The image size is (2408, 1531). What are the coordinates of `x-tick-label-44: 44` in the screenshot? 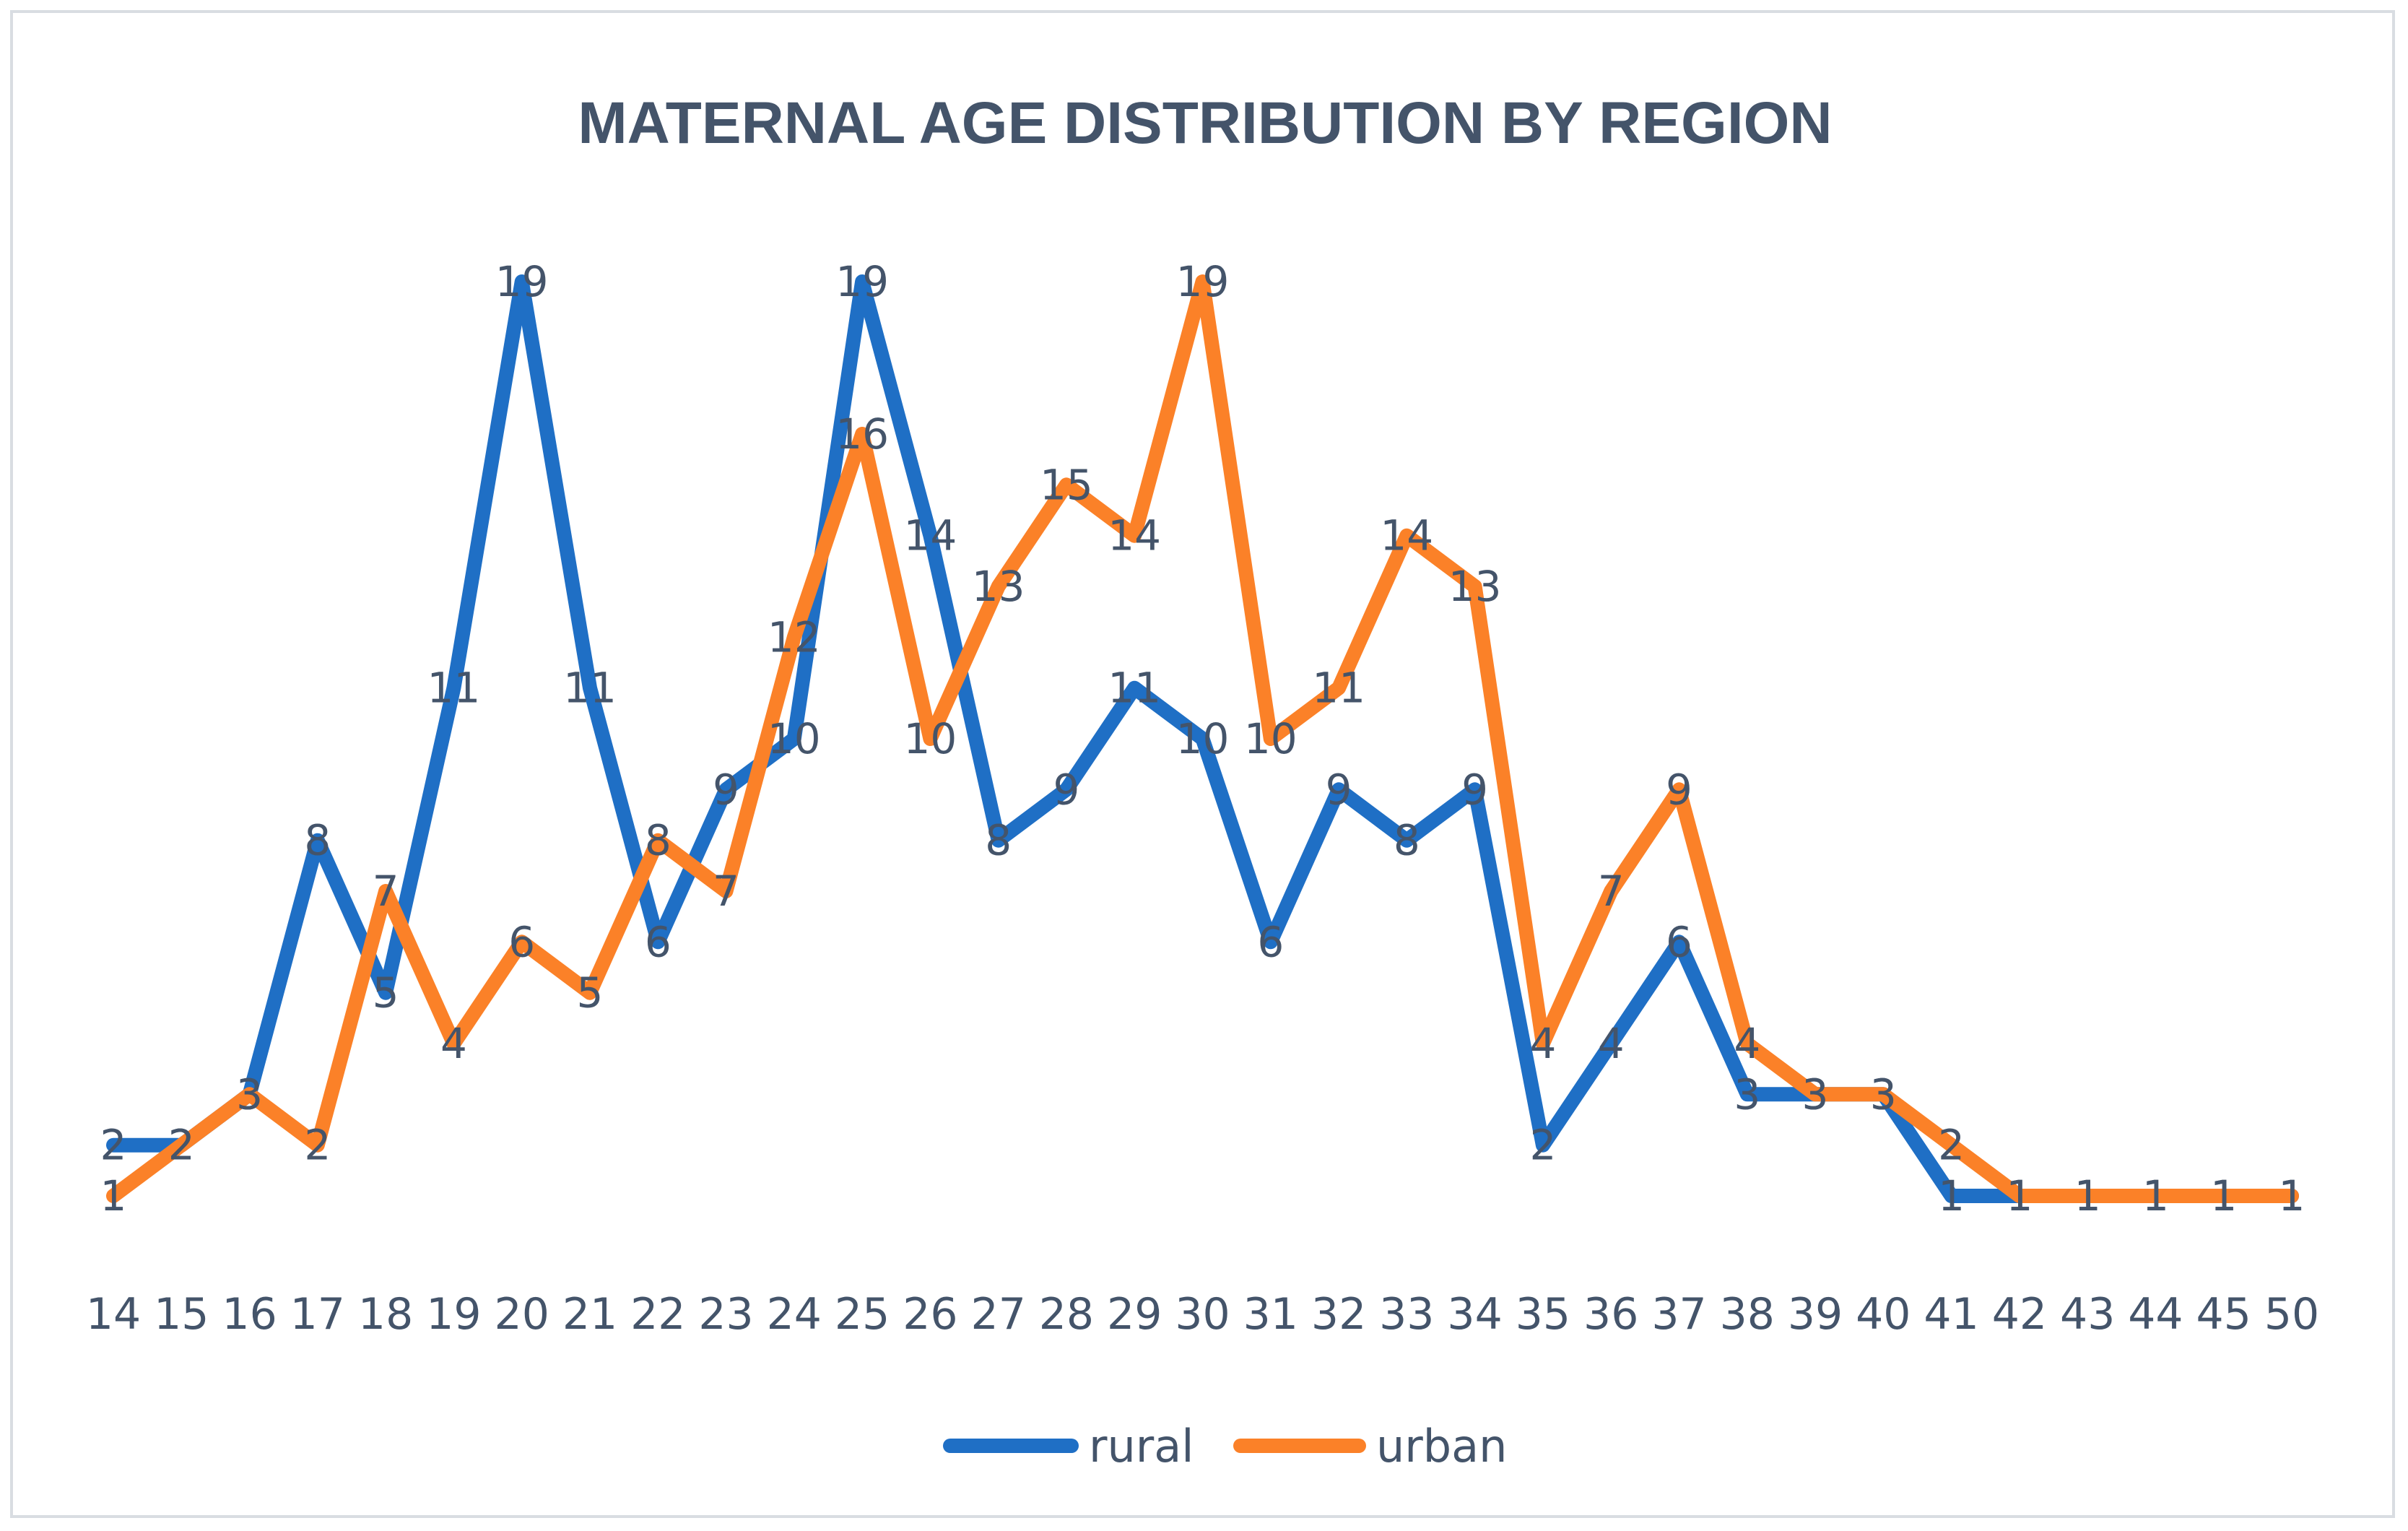 It's located at (2155, 1314).